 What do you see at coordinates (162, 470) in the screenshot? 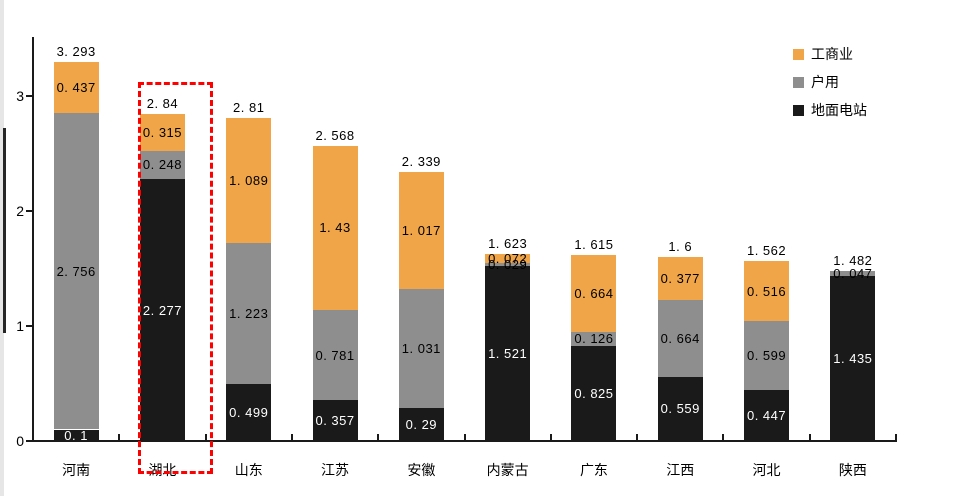
I see `x-axis-category-label: 湖北` at bounding box center [162, 470].